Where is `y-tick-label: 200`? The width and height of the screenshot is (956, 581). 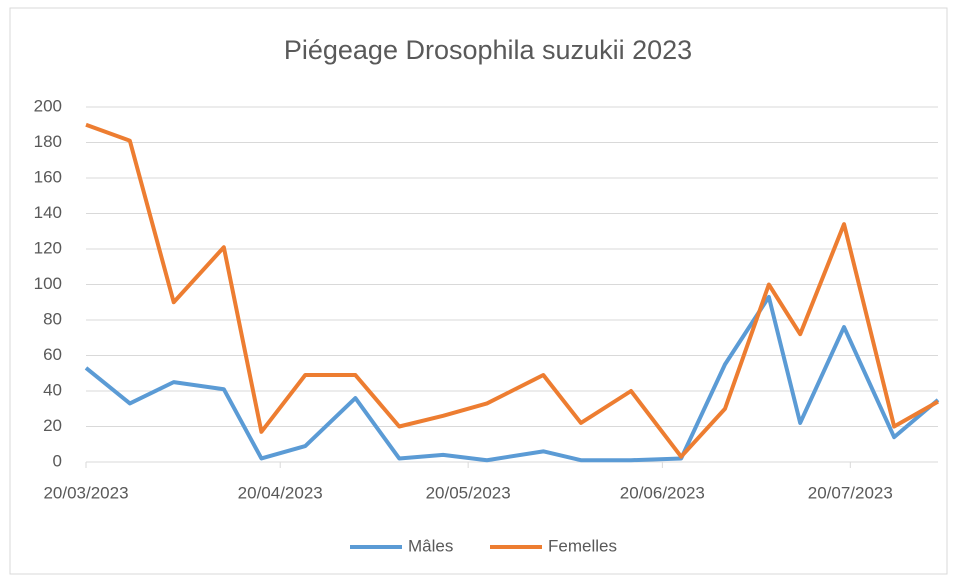 y-tick-label: 200 is located at coordinates (48, 105).